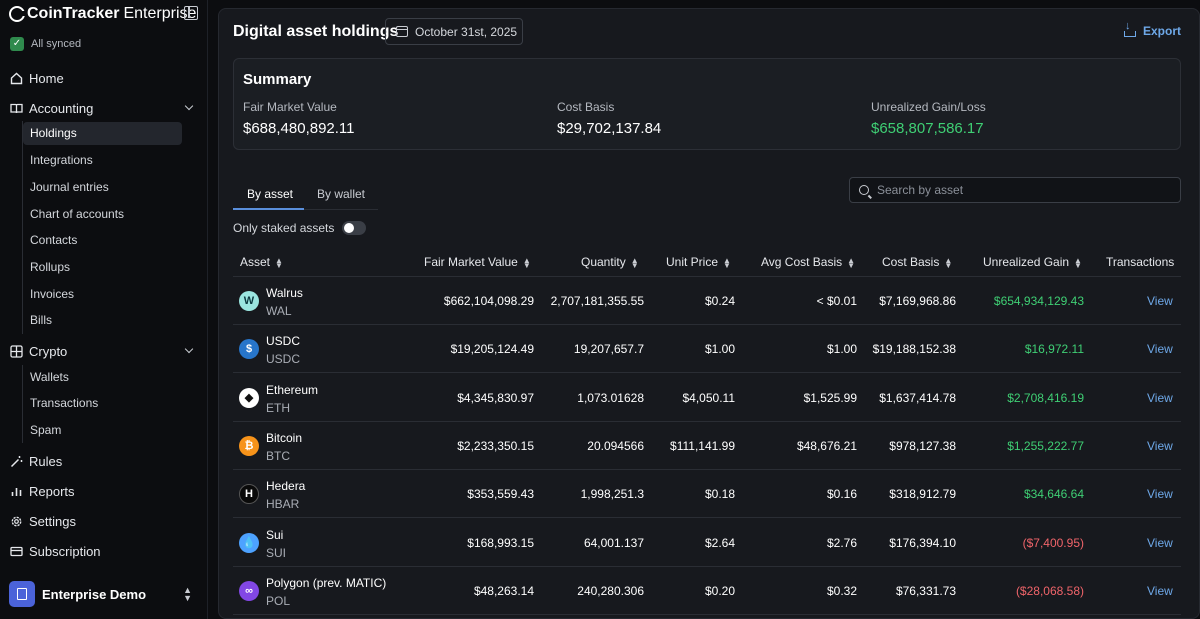 The image size is (1200, 619). What do you see at coordinates (610, 590) in the screenshot?
I see `quantity-cell: 240,280.306` at bounding box center [610, 590].